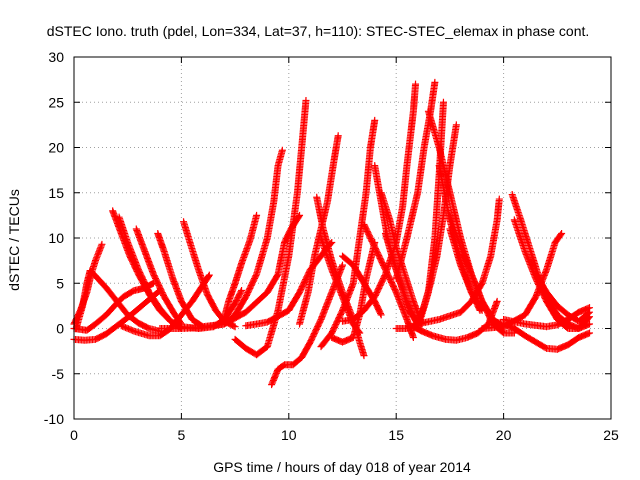 This screenshot has width=640, height=480. I want to click on x-axis-label: GPS time / hours of day 018 of year 2014, so click(342, 467).